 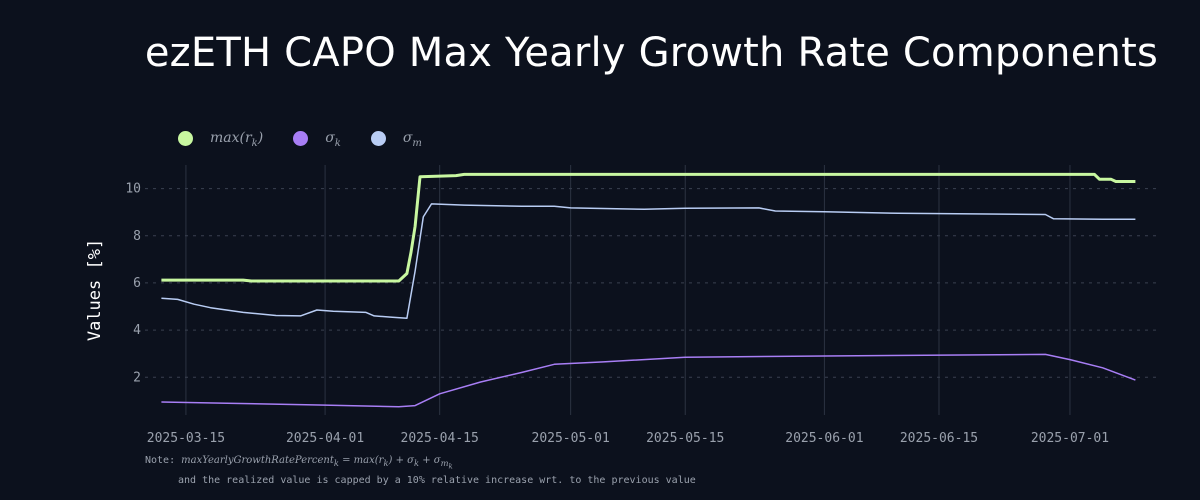 What do you see at coordinates (571, 438) in the screenshot?
I see `x-tick-label: 2025-05-01` at bounding box center [571, 438].